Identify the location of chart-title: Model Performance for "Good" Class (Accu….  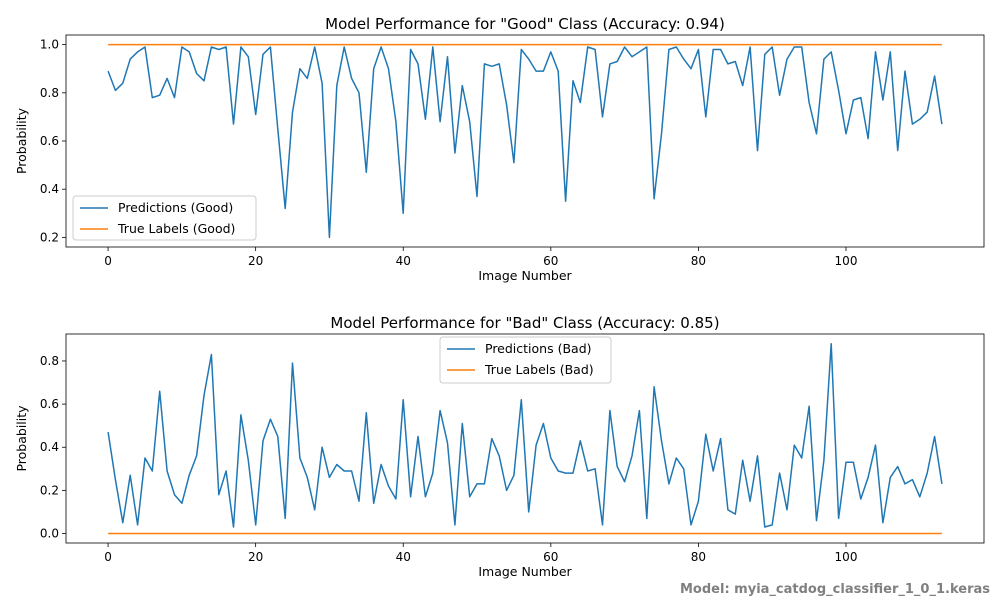
(525, 24).